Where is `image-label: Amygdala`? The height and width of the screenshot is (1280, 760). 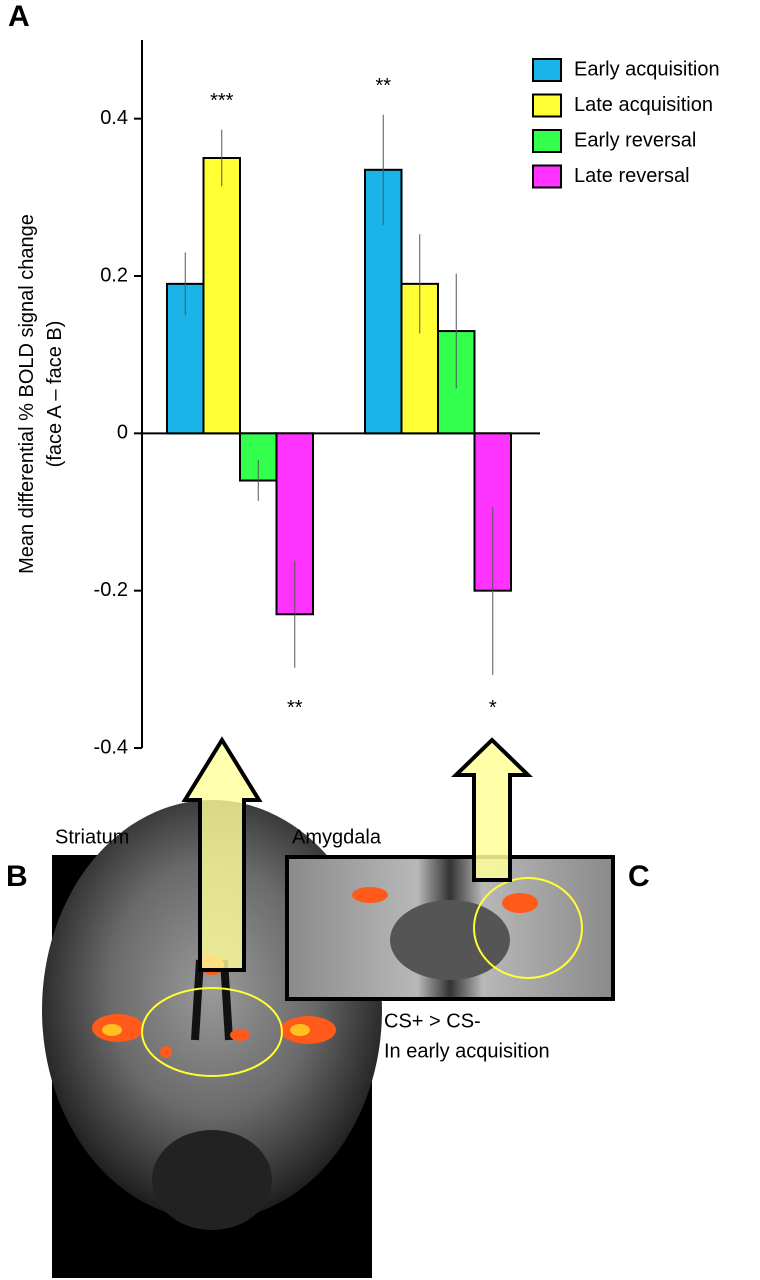 image-label: Amygdala is located at coordinates (337, 837).